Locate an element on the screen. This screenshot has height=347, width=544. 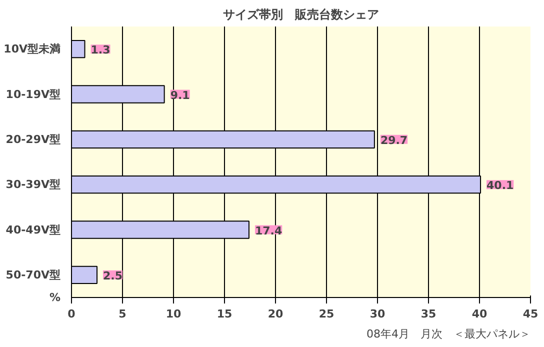
y-tick-label: 30-39V型 is located at coordinates (33, 185).